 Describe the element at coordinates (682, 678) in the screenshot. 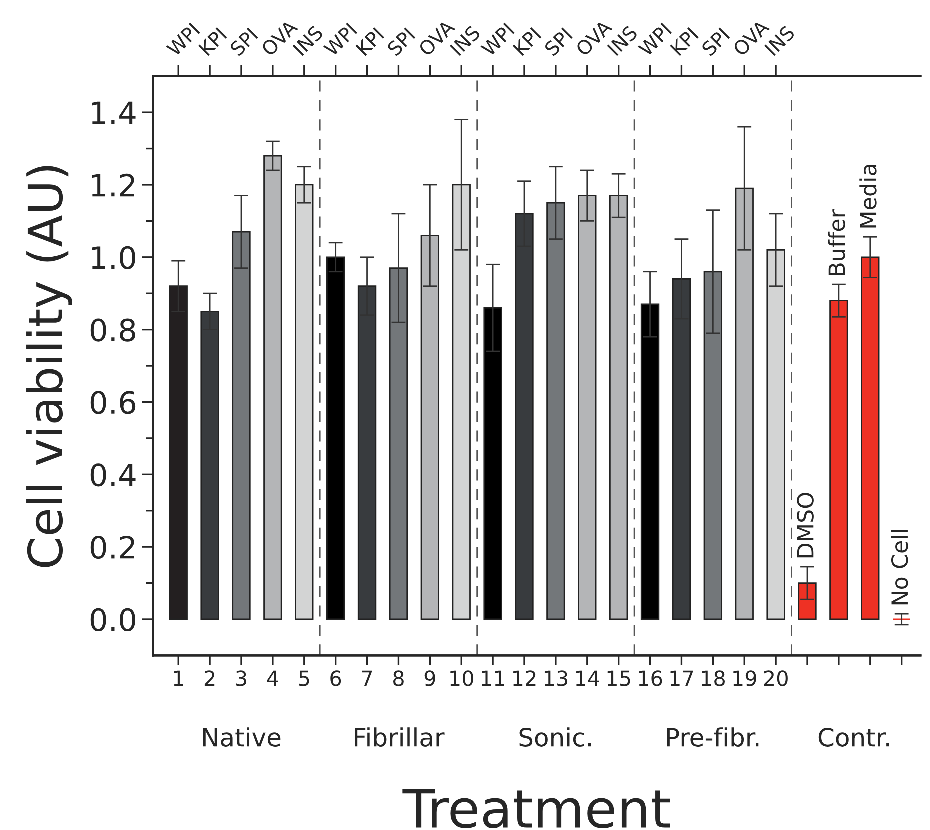

I see `x-tick-label: 17` at that location.